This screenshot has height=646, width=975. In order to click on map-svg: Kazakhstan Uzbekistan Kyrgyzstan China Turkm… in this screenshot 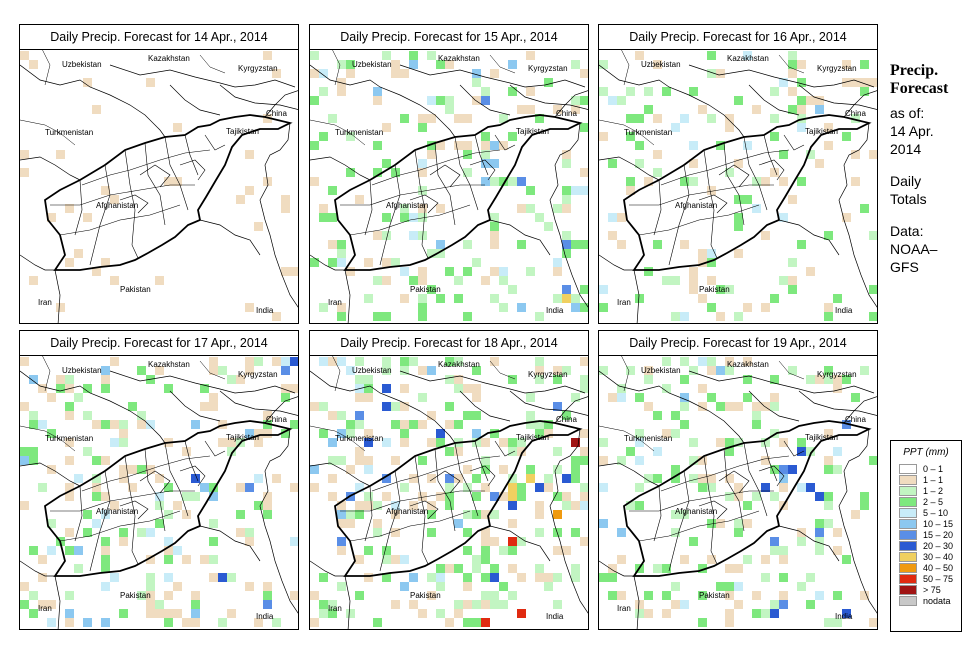, I will do `click(738, 183)`.